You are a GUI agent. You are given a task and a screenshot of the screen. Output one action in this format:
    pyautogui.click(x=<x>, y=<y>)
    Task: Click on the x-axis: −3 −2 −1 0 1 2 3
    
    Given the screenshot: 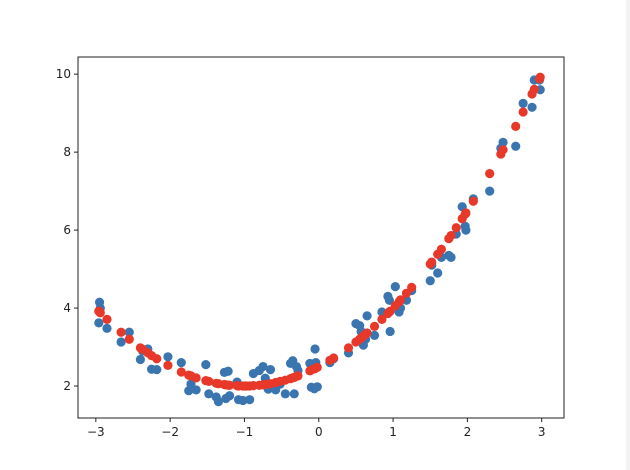 What is the action you would take?
    pyautogui.click(x=316, y=428)
    